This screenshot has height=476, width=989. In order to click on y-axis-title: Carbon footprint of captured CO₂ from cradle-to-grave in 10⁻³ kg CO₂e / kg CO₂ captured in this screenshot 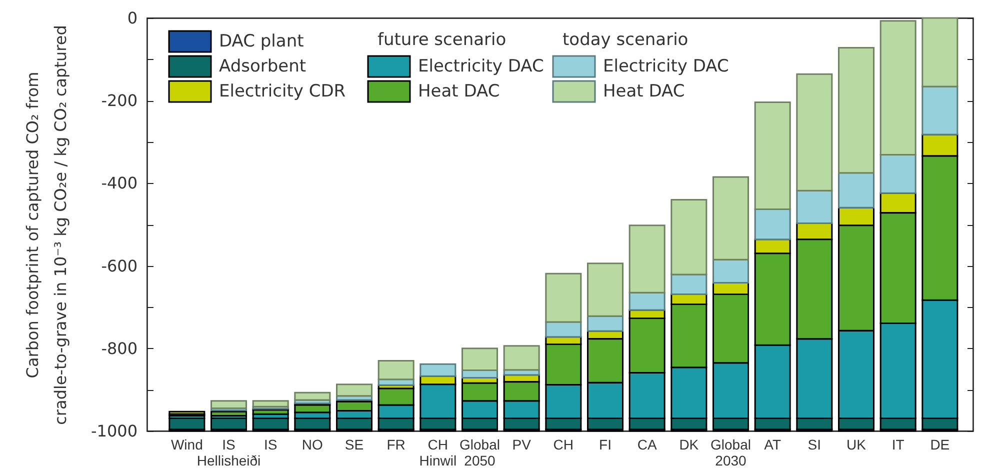, I will do `click(46, 225)`.